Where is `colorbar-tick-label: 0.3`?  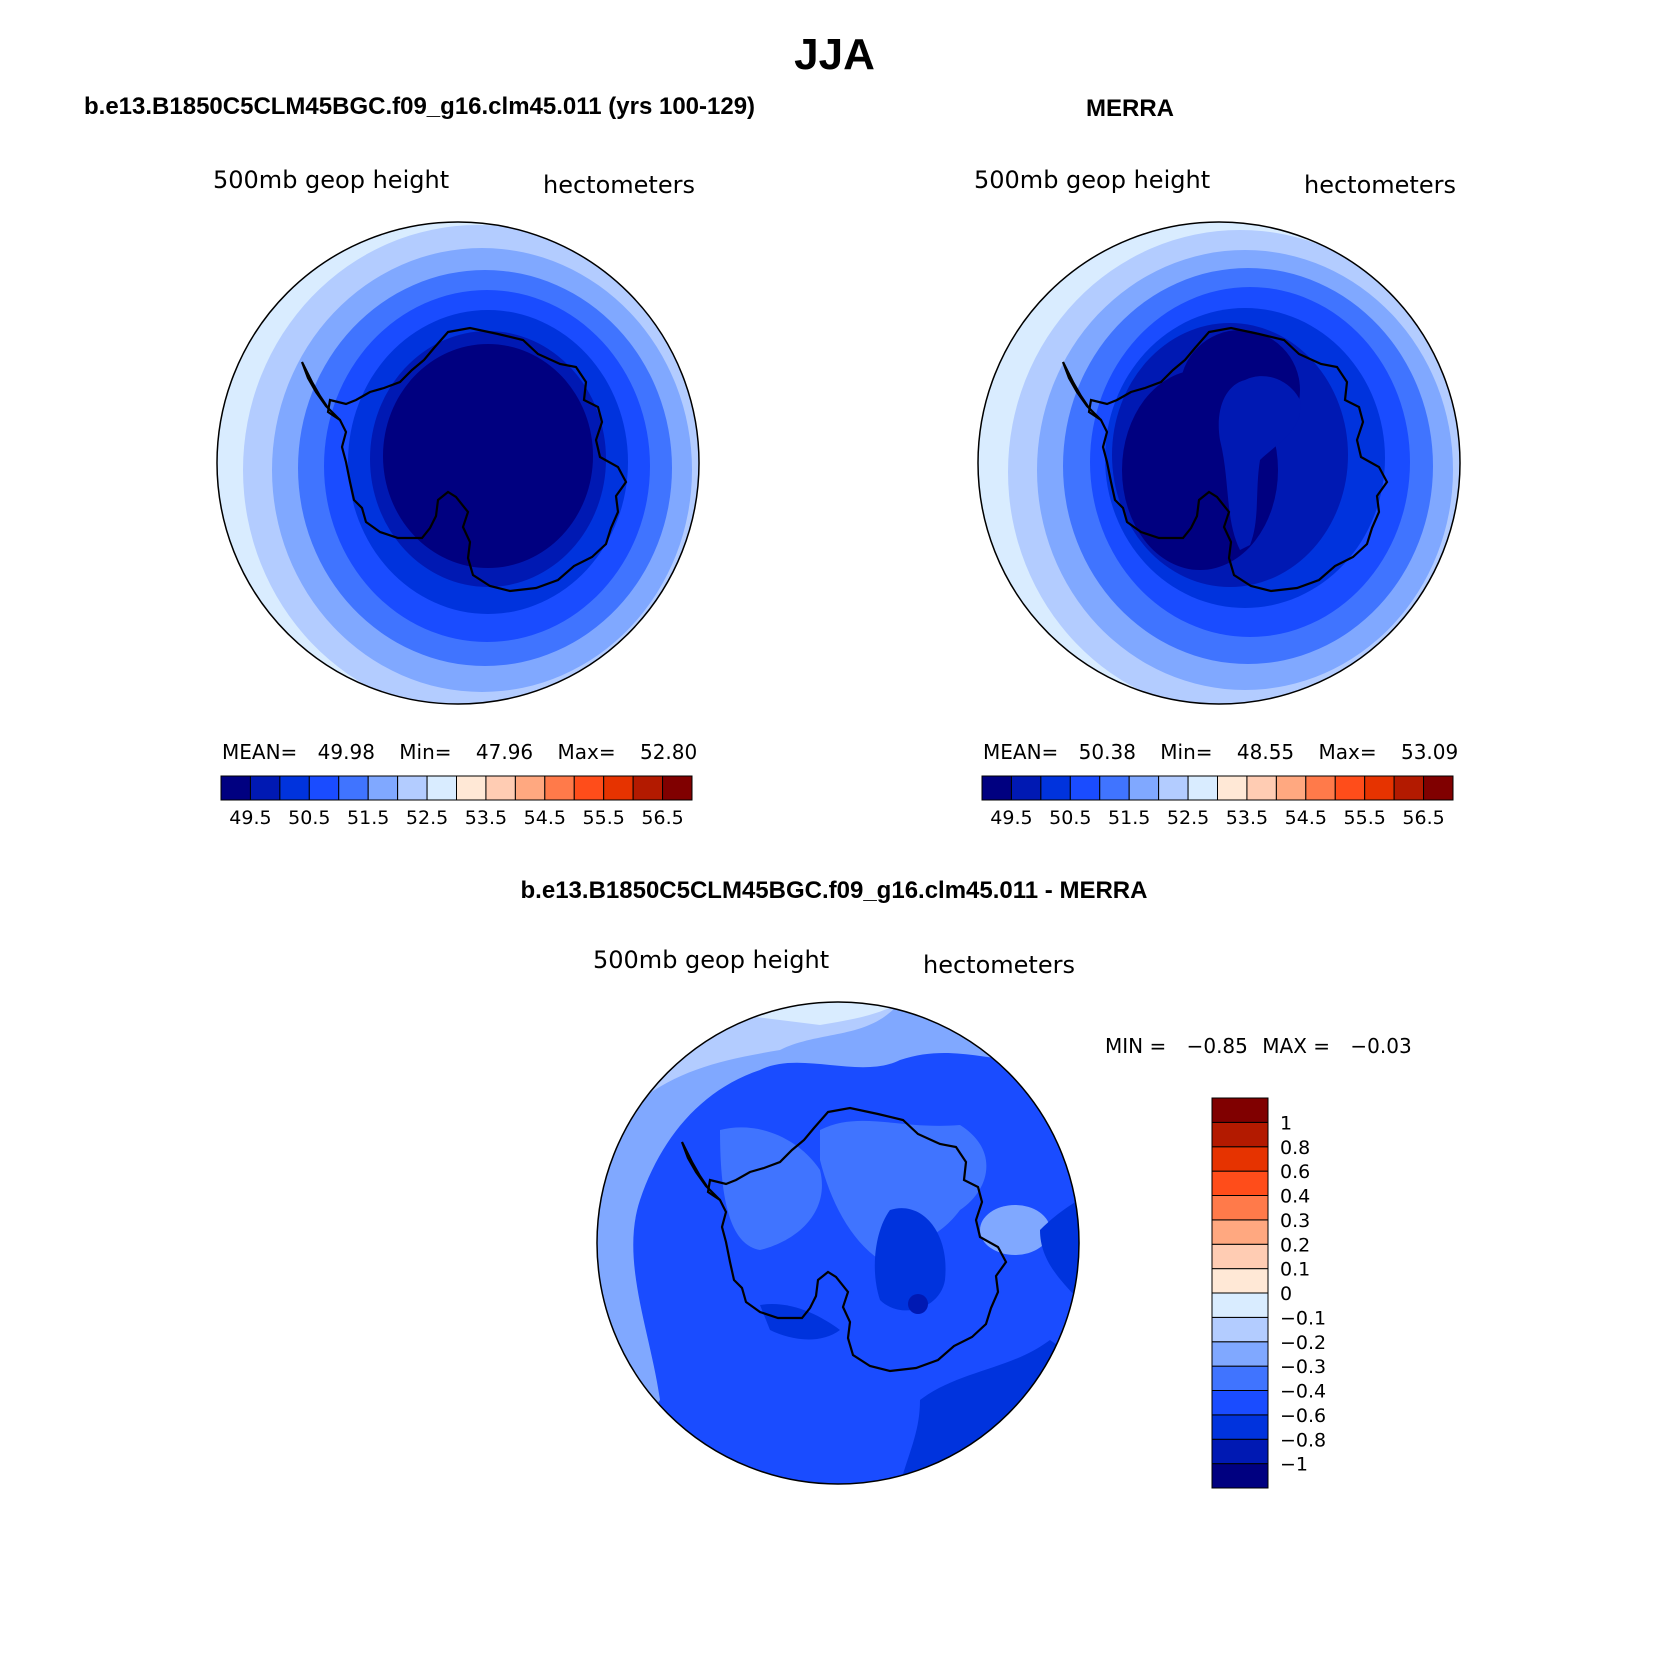 colorbar-tick-label: 0.3 is located at coordinates (1295, 1221).